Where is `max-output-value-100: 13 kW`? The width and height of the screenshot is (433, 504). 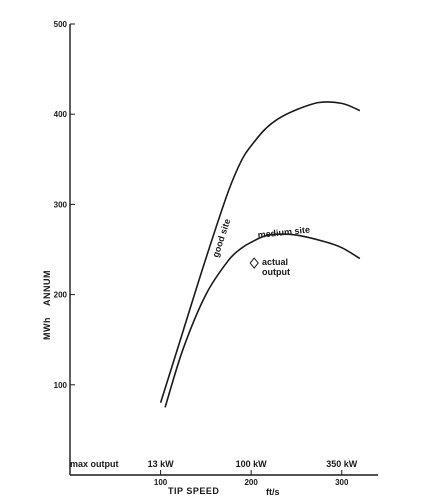
max-output-value-100: 13 kW is located at coordinates (161, 464).